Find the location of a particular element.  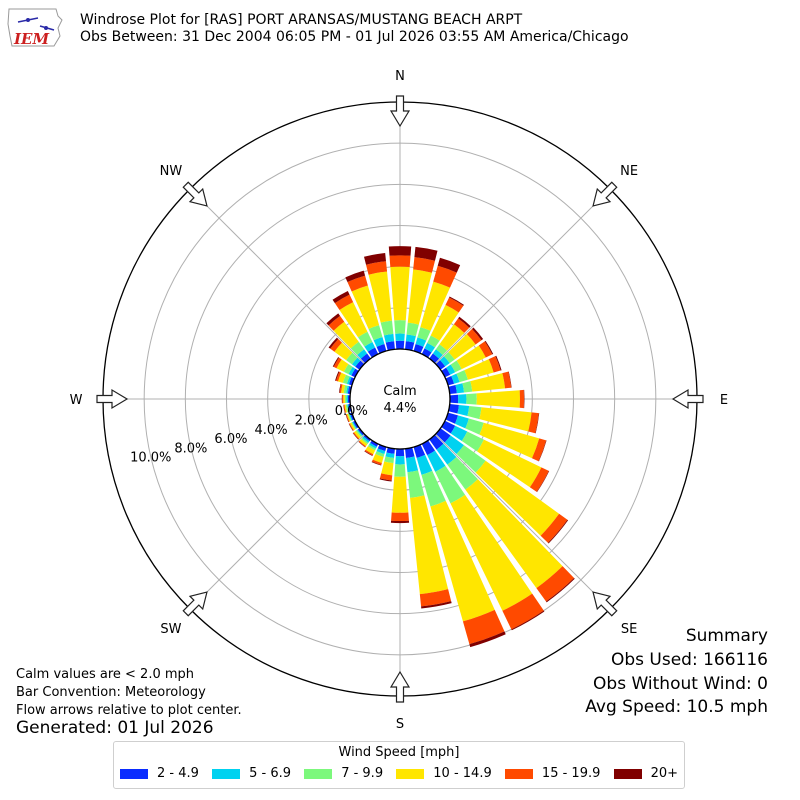

legend-item: 15 - 19.9 is located at coordinates (552, 773).